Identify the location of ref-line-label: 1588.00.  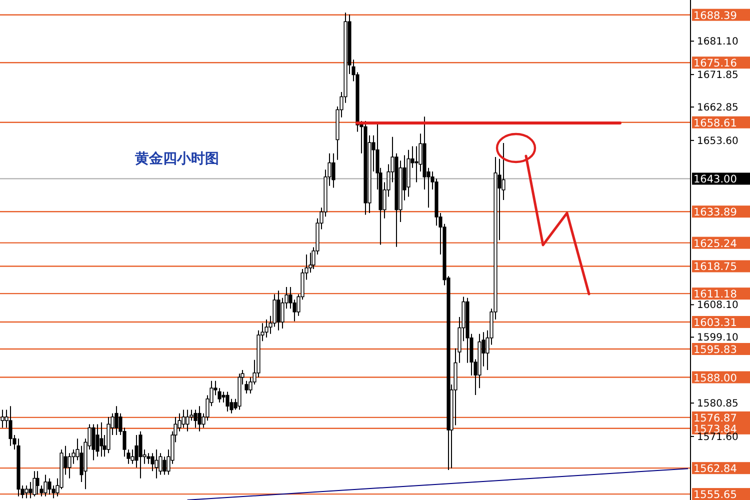
(715, 378).